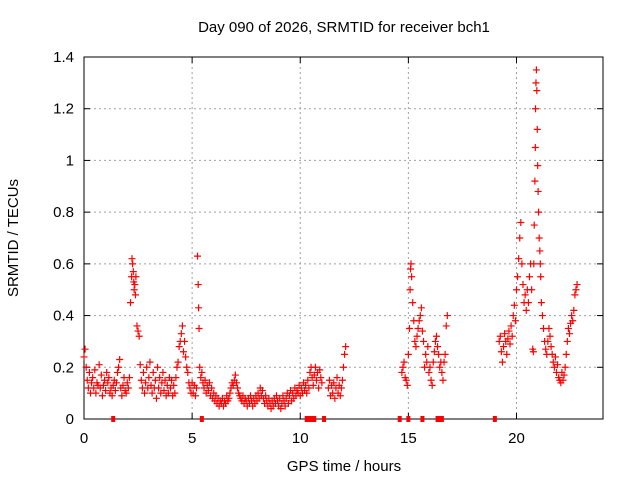 This screenshot has height=480, width=640. Describe the element at coordinates (63, 212) in the screenshot. I see `y-tick-label: 0.8` at that location.